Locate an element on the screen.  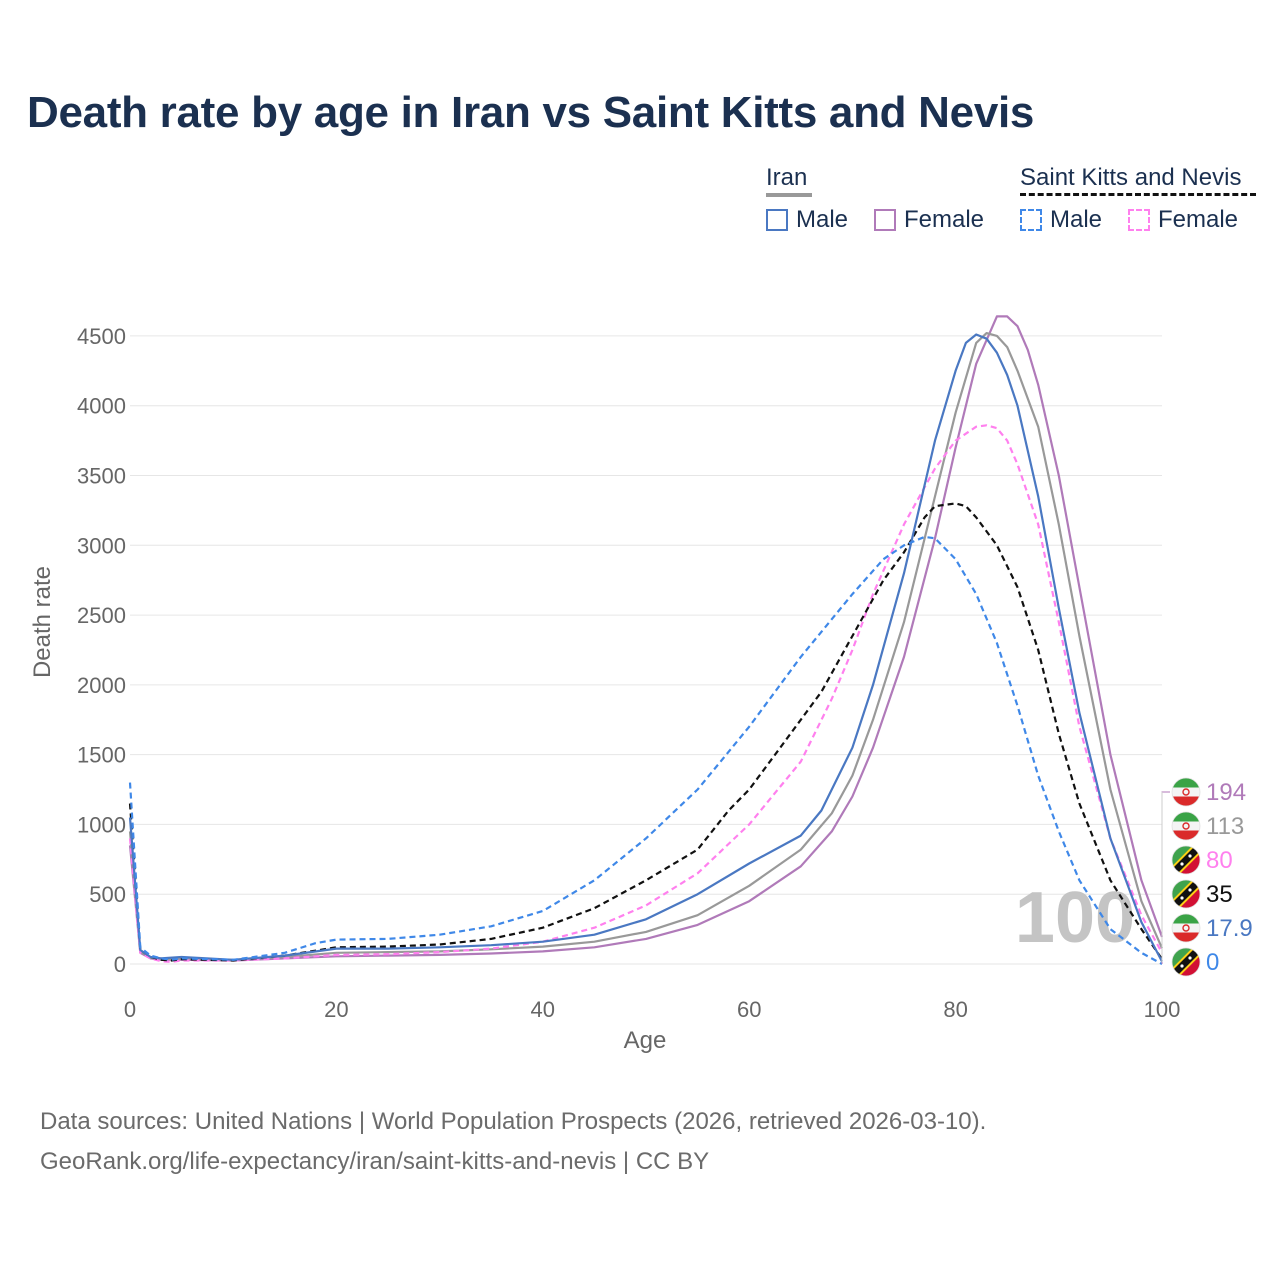
legend-item-skn-male: Male is located at coordinates (1061, 220).